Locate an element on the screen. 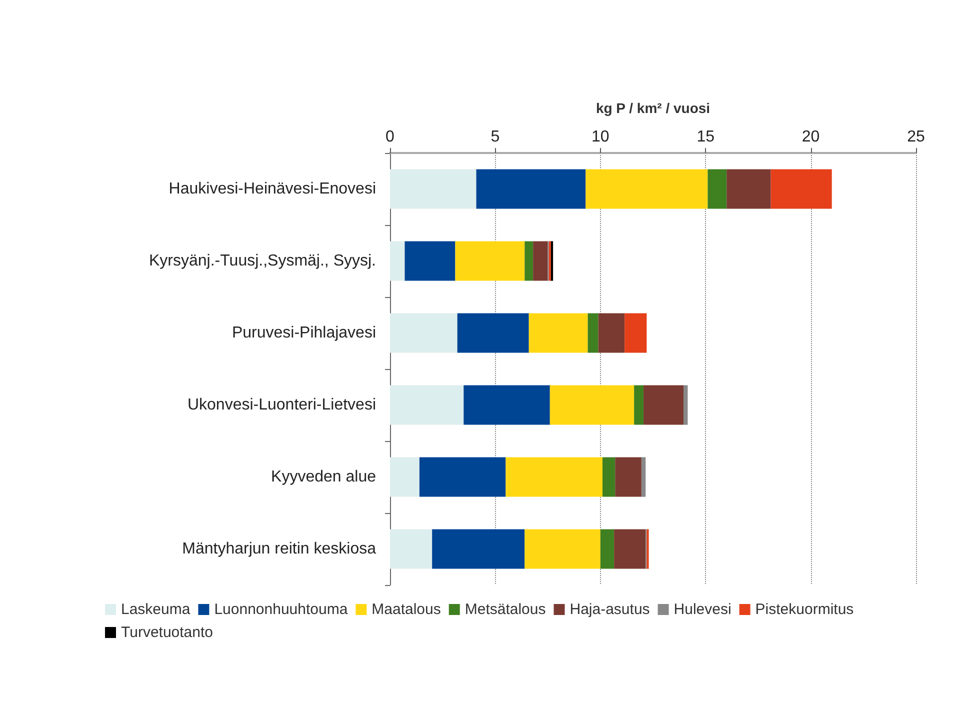 The width and height of the screenshot is (979, 718). y-tick-label: Mäntyharjun reitin keskiosa is located at coordinates (279, 549).